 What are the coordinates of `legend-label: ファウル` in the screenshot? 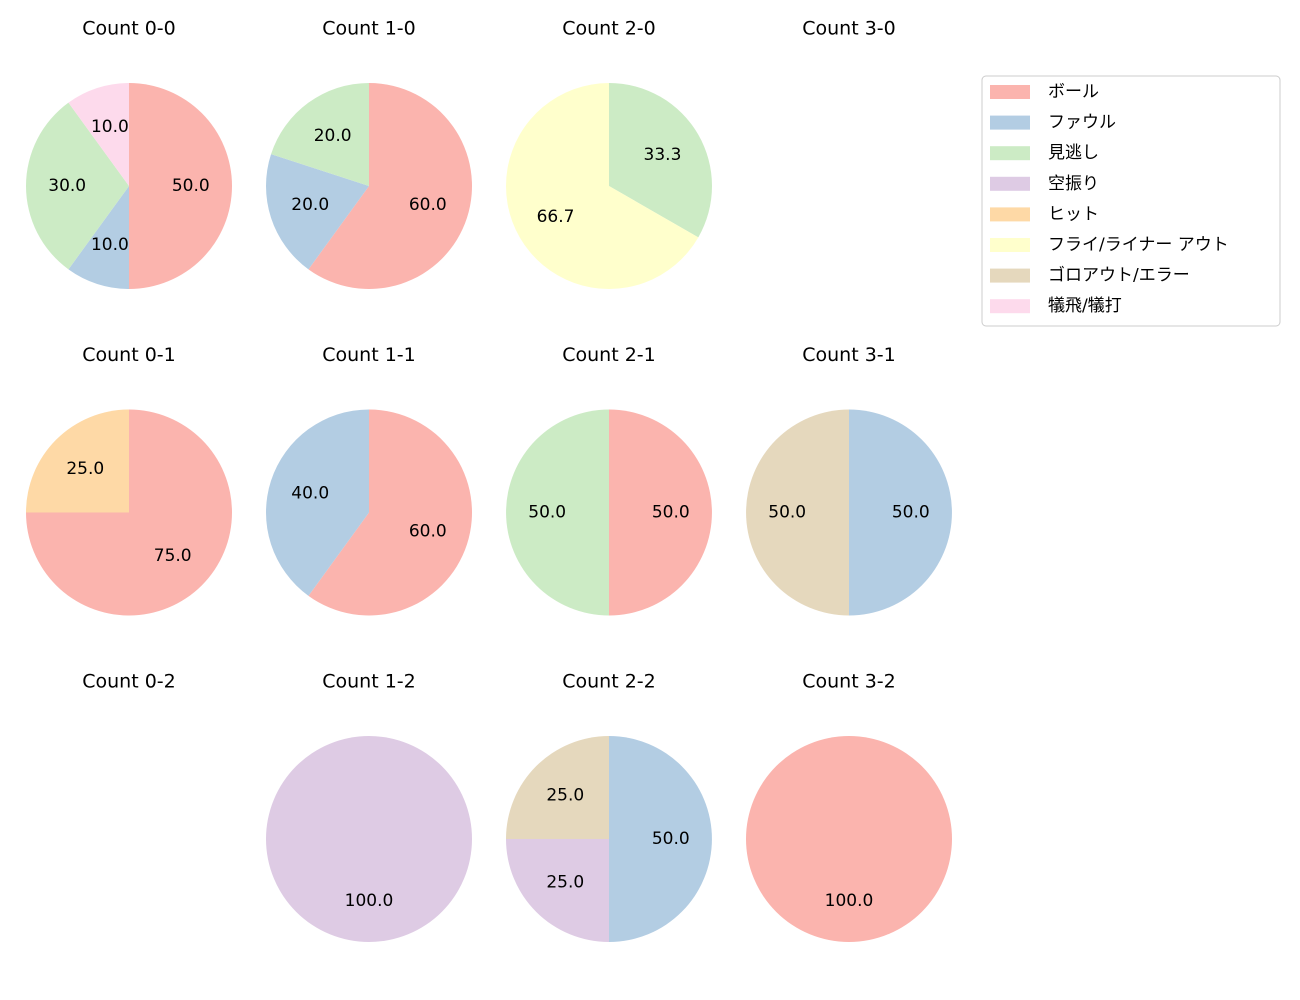 It's located at (1082, 123).